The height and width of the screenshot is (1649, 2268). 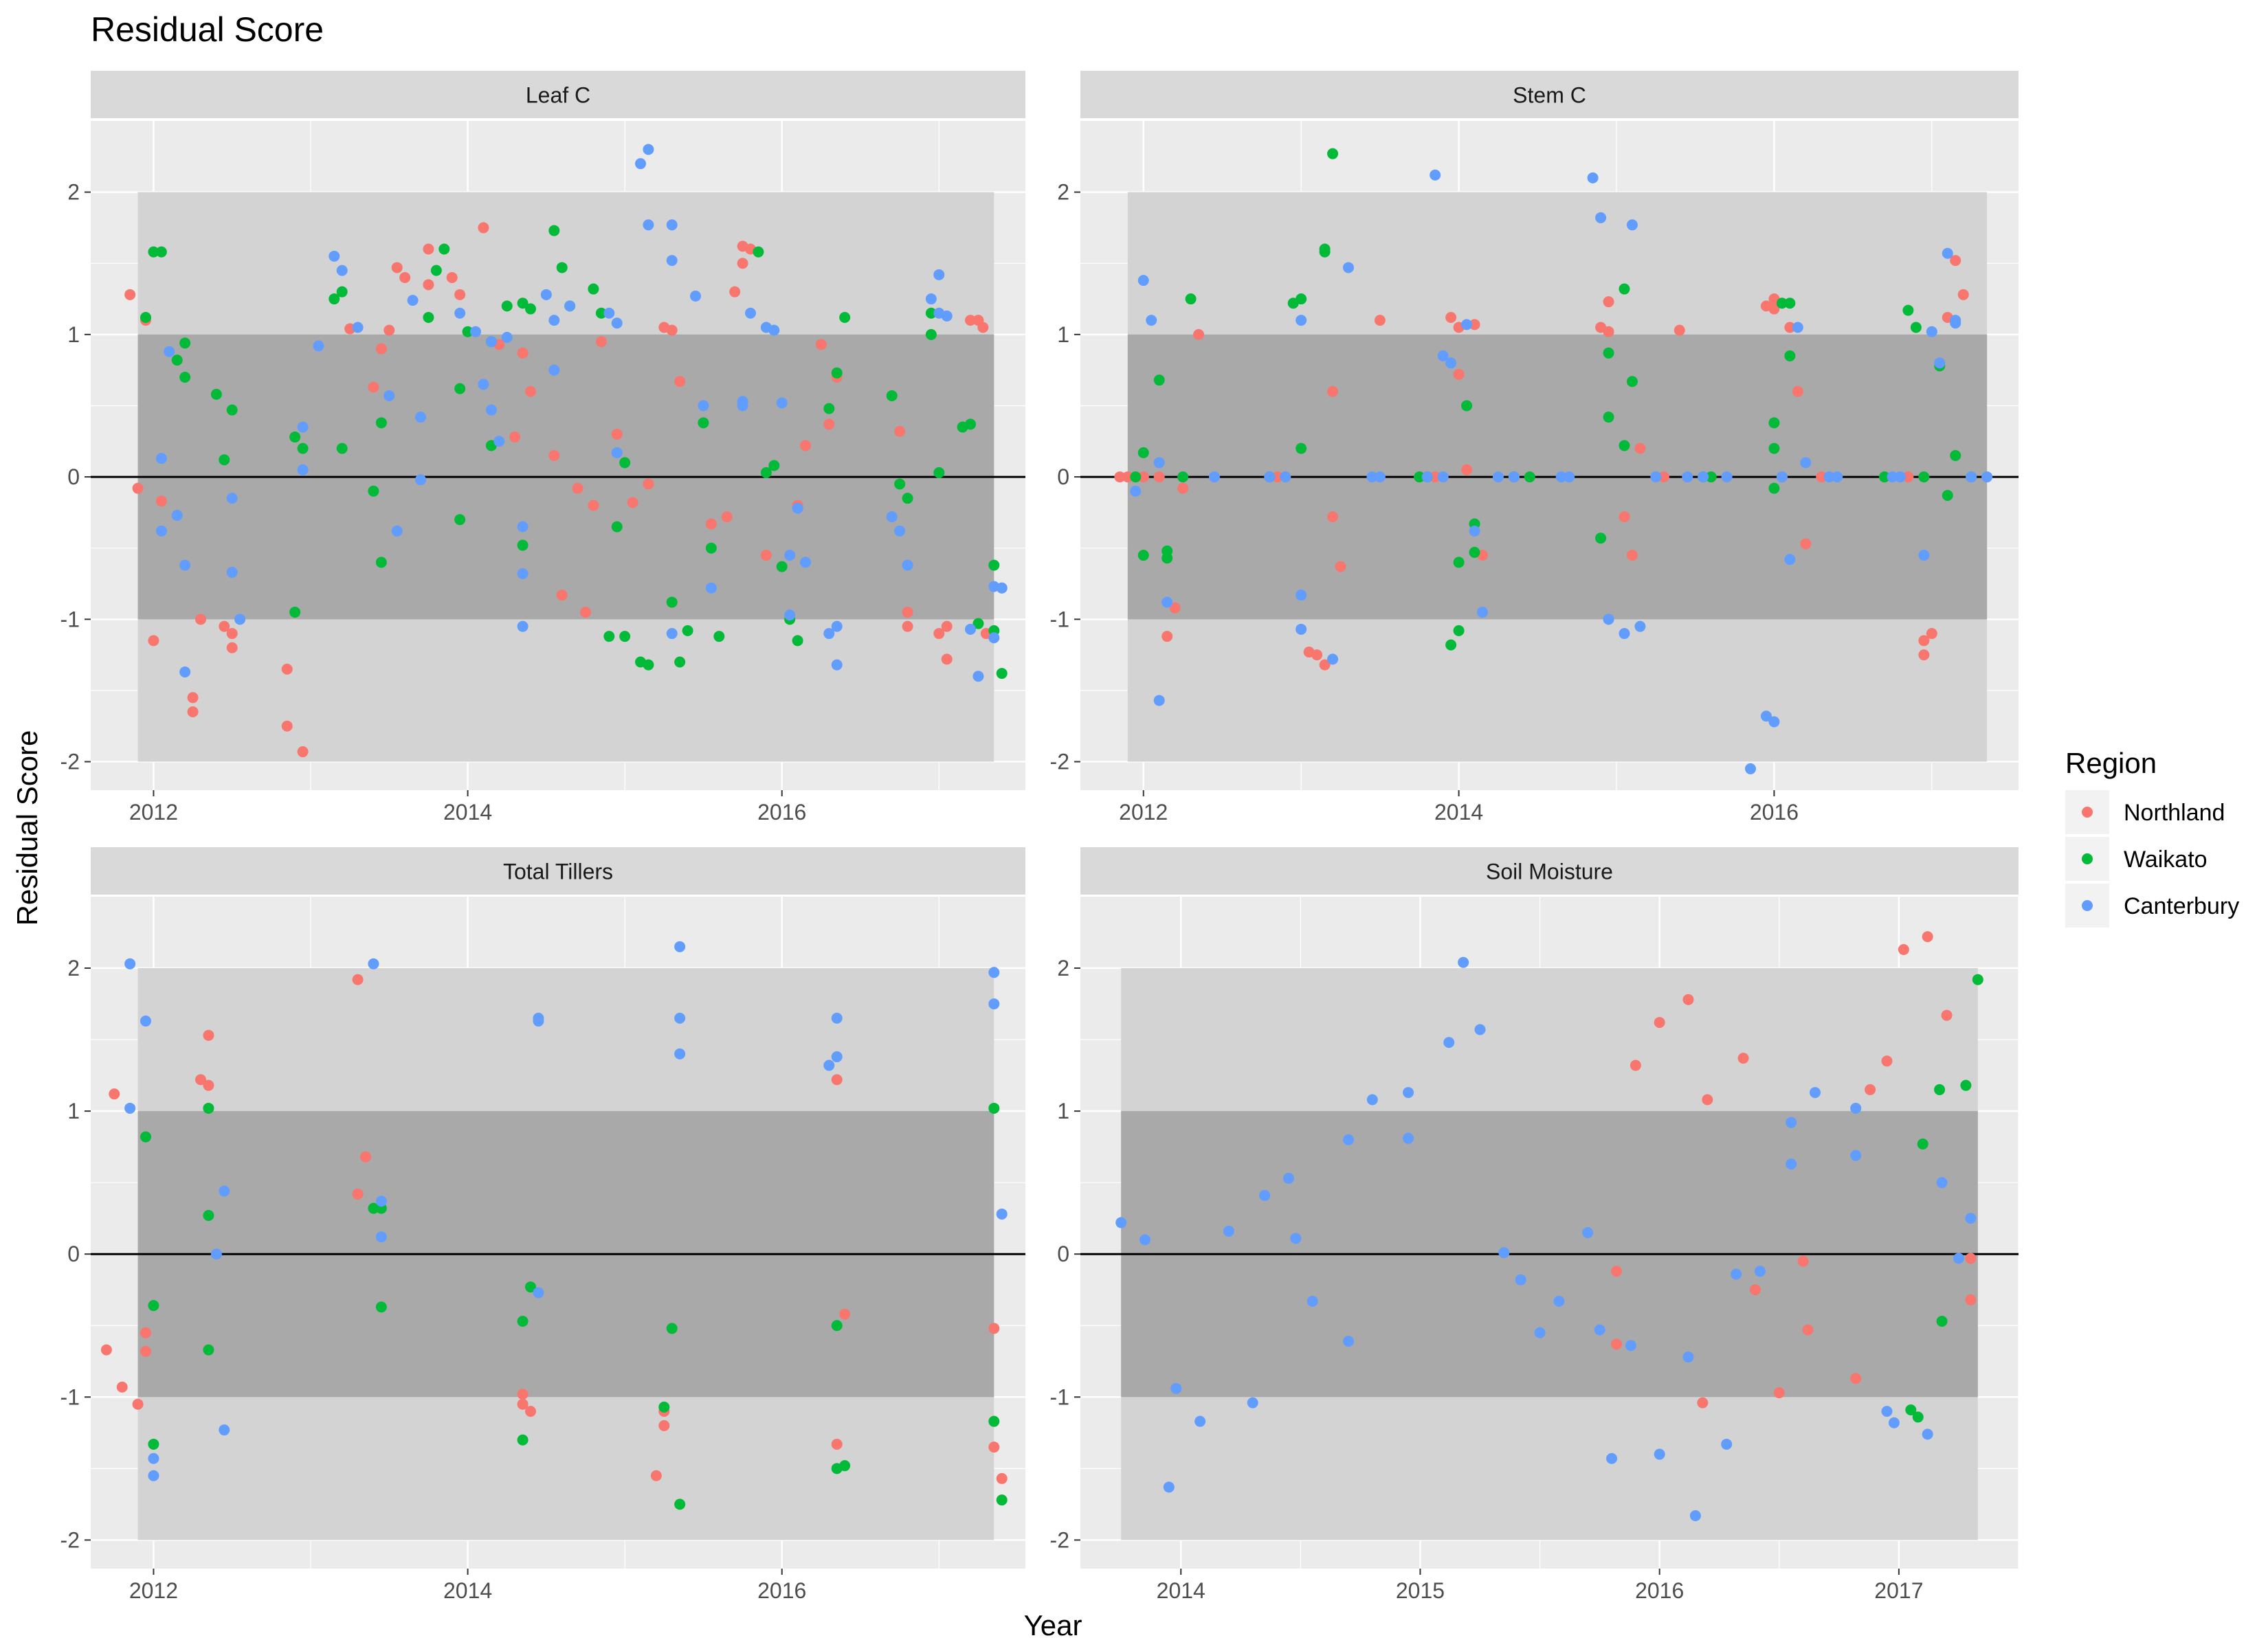 What do you see at coordinates (558, 95) in the screenshot?
I see `strip-label-leaf-c: Leaf C` at bounding box center [558, 95].